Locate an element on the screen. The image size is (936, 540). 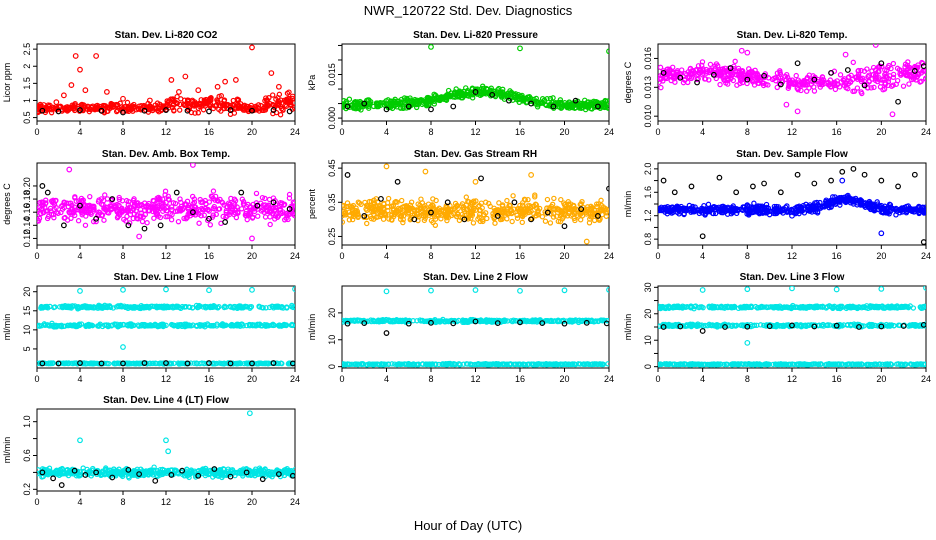
y-axis-label: degrees C is located at coordinates (7, 204).